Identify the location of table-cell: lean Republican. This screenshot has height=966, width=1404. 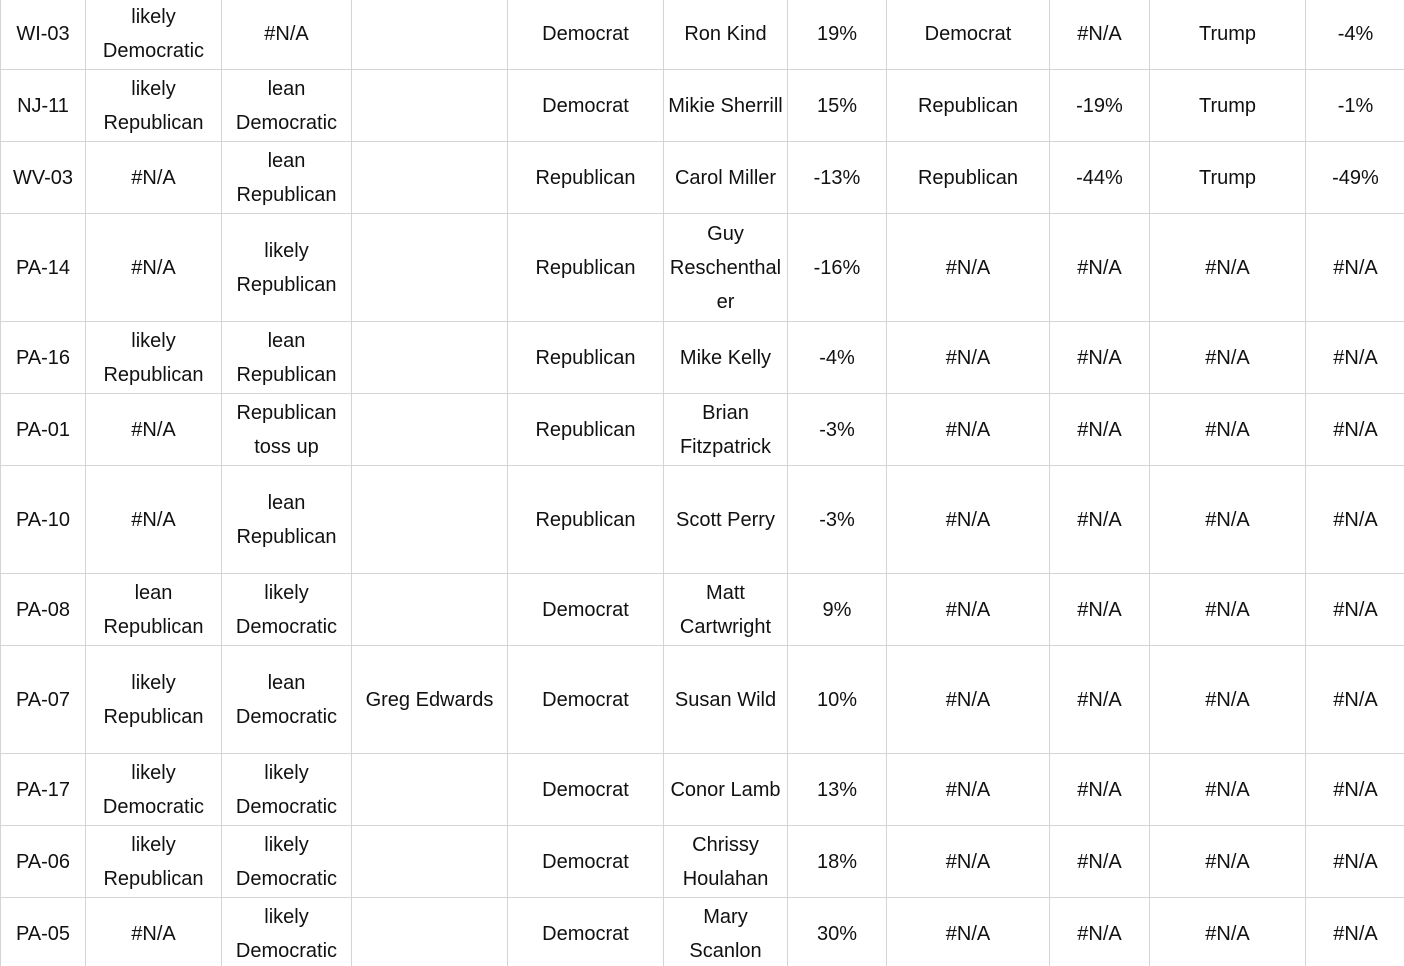
(286, 519).